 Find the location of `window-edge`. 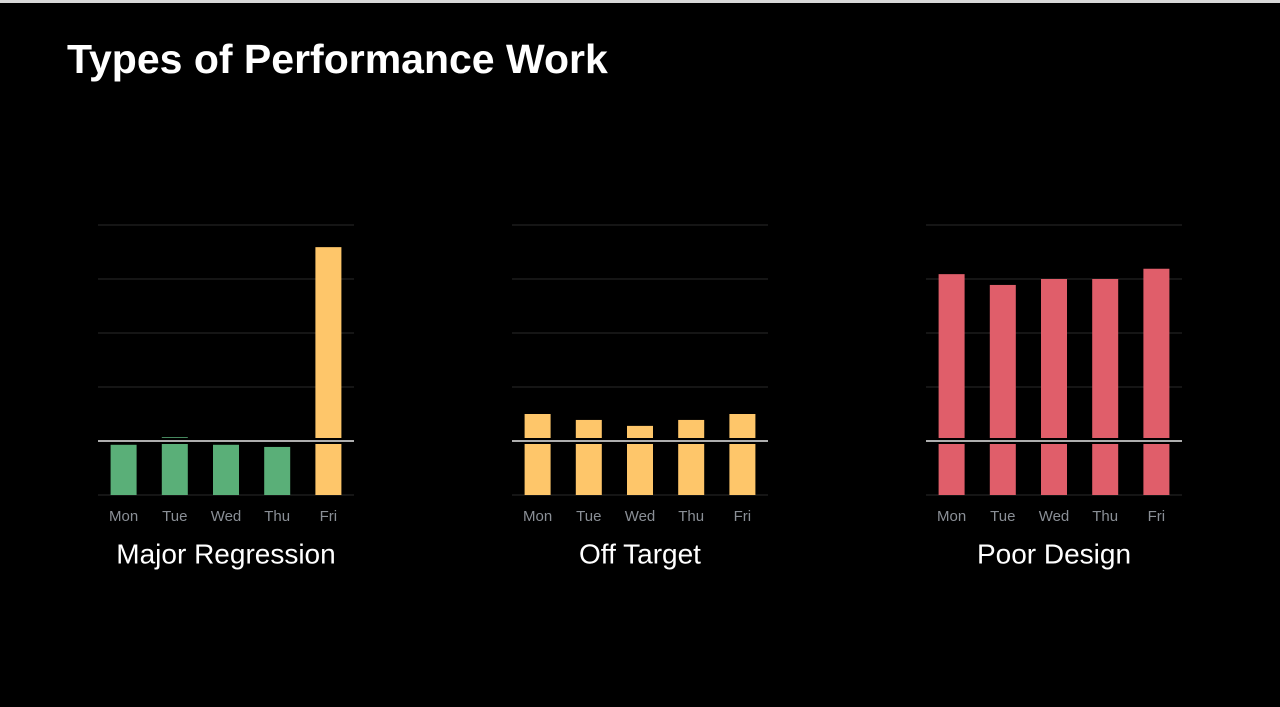

window-edge is located at coordinates (640, 1).